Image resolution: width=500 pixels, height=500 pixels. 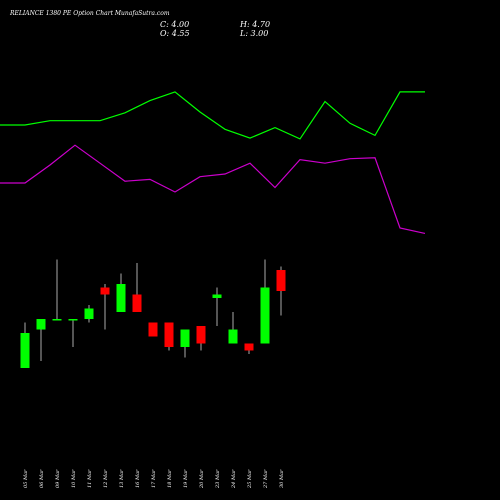 I want to click on date-label: 25 Mar, so click(x=250, y=479).